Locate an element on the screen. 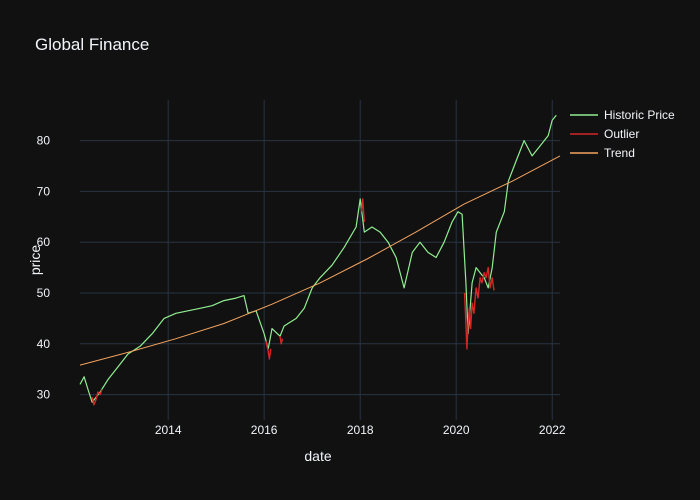 The width and height of the screenshot is (700, 500). x-axis-ticks: 2014 2016 2018 2020 2022 is located at coordinates (360, 430).